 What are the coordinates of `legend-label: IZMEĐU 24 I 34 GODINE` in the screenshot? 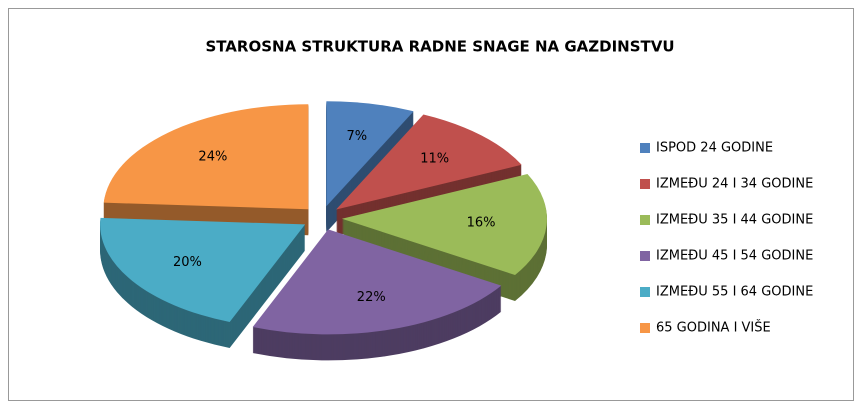 It's located at (734, 184).